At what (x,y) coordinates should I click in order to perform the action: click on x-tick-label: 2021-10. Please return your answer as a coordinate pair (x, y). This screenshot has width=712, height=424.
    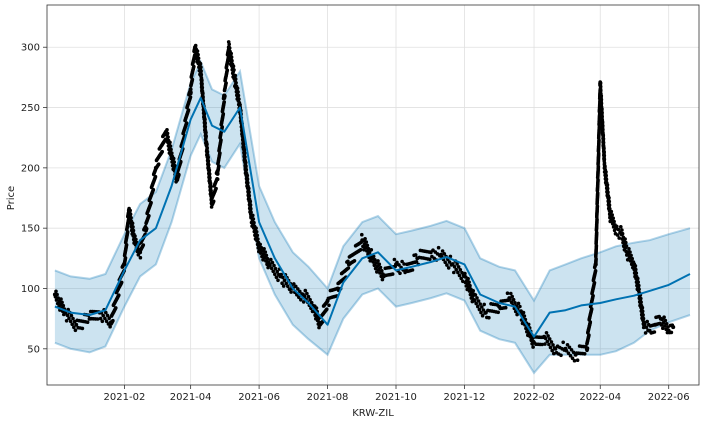
    Looking at the image, I should click on (396, 397).